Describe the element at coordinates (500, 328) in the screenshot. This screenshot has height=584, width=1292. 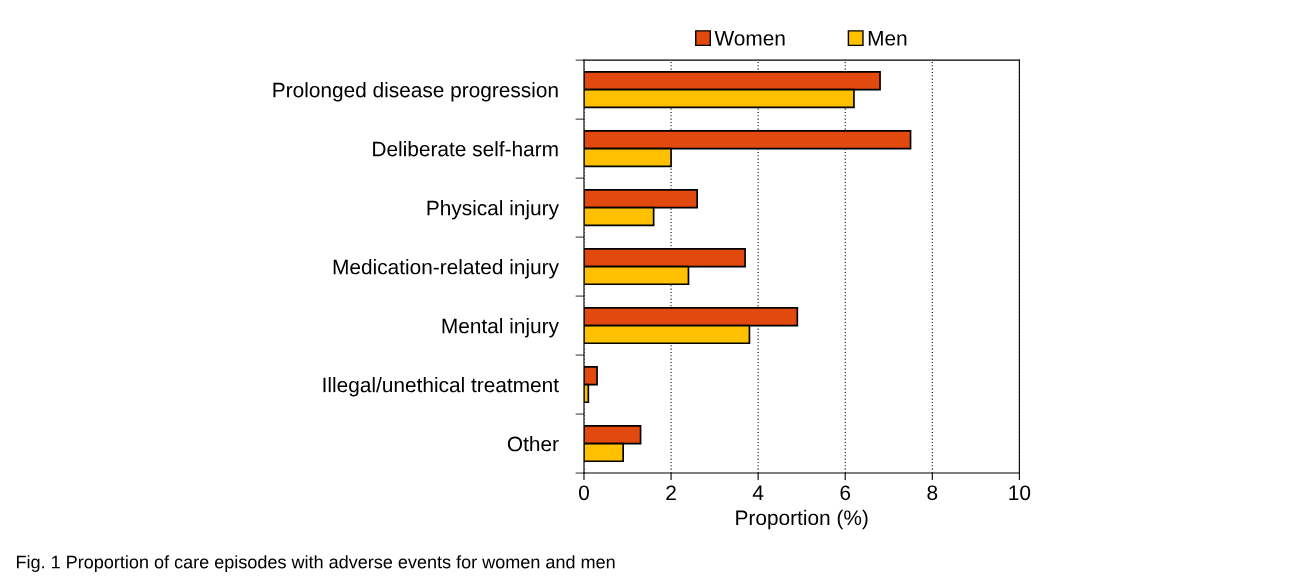
I see `y-tick-label: Mental injury` at that location.